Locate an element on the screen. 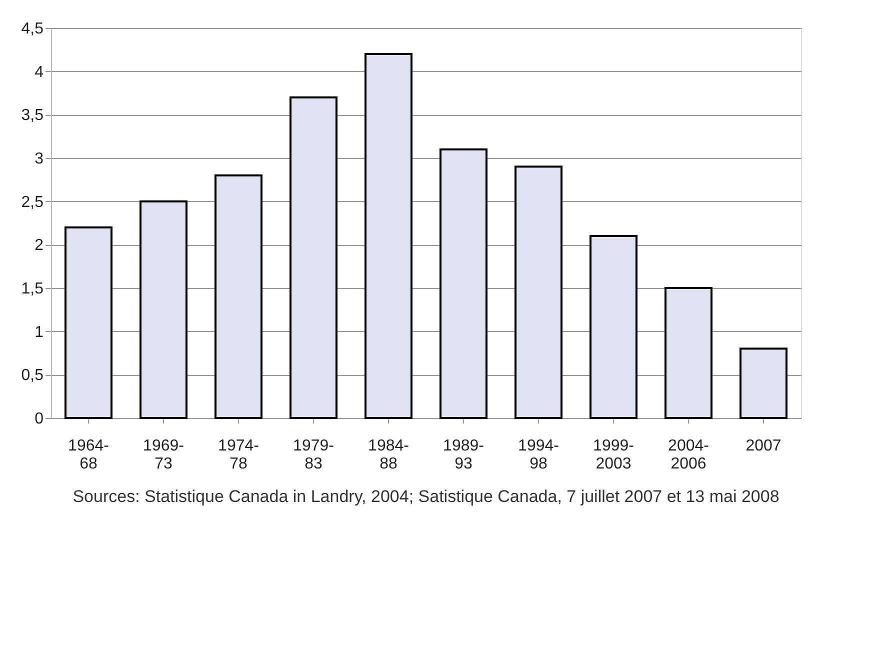 The image size is (893, 656). y-tick-label: 2 is located at coordinates (39, 245).